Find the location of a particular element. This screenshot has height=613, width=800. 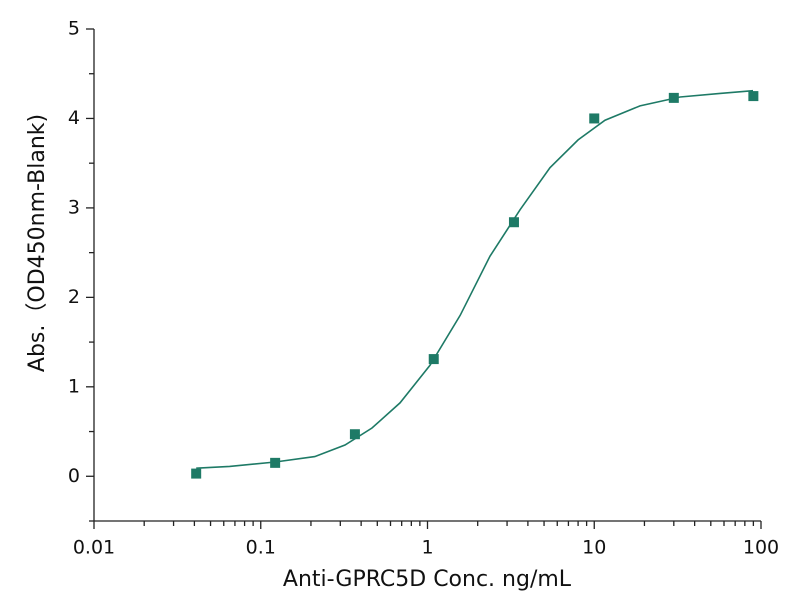

y-tick-label: 2 is located at coordinates (74, 297).